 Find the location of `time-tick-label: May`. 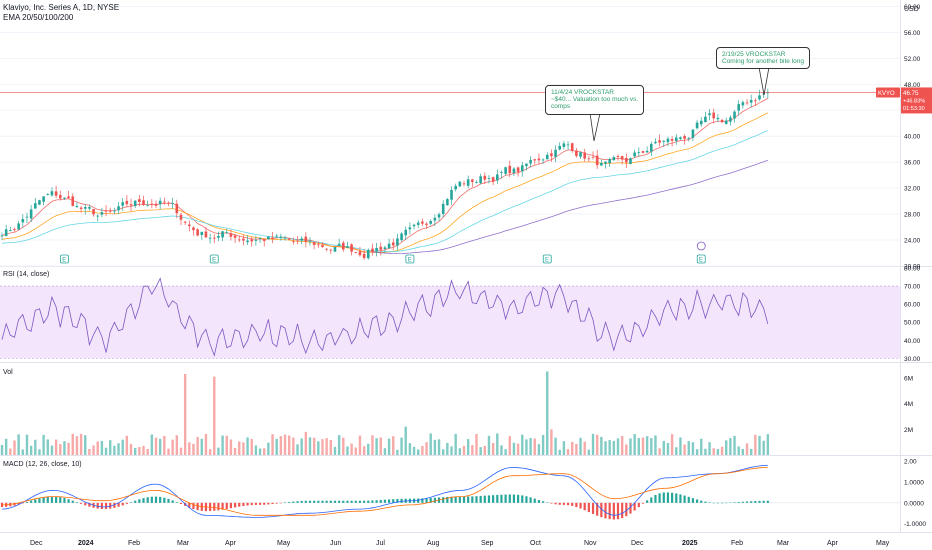

time-tick-label: May is located at coordinates (883, 543).